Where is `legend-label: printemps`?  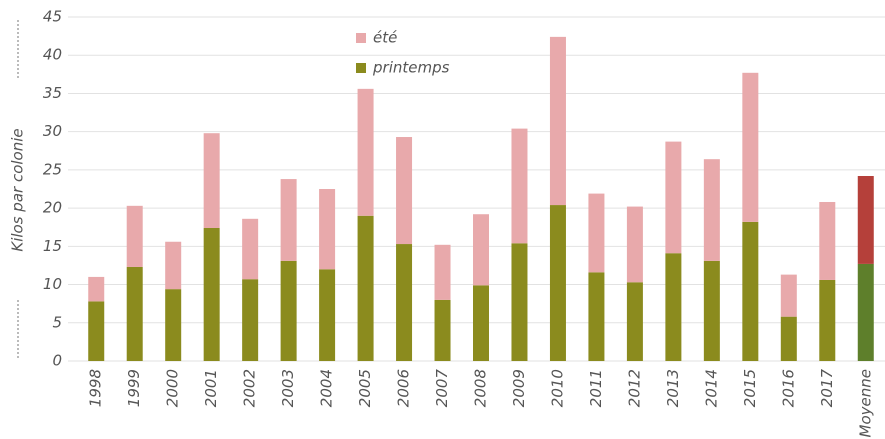
legend-label: printemps is located at coordinates (411, 68).